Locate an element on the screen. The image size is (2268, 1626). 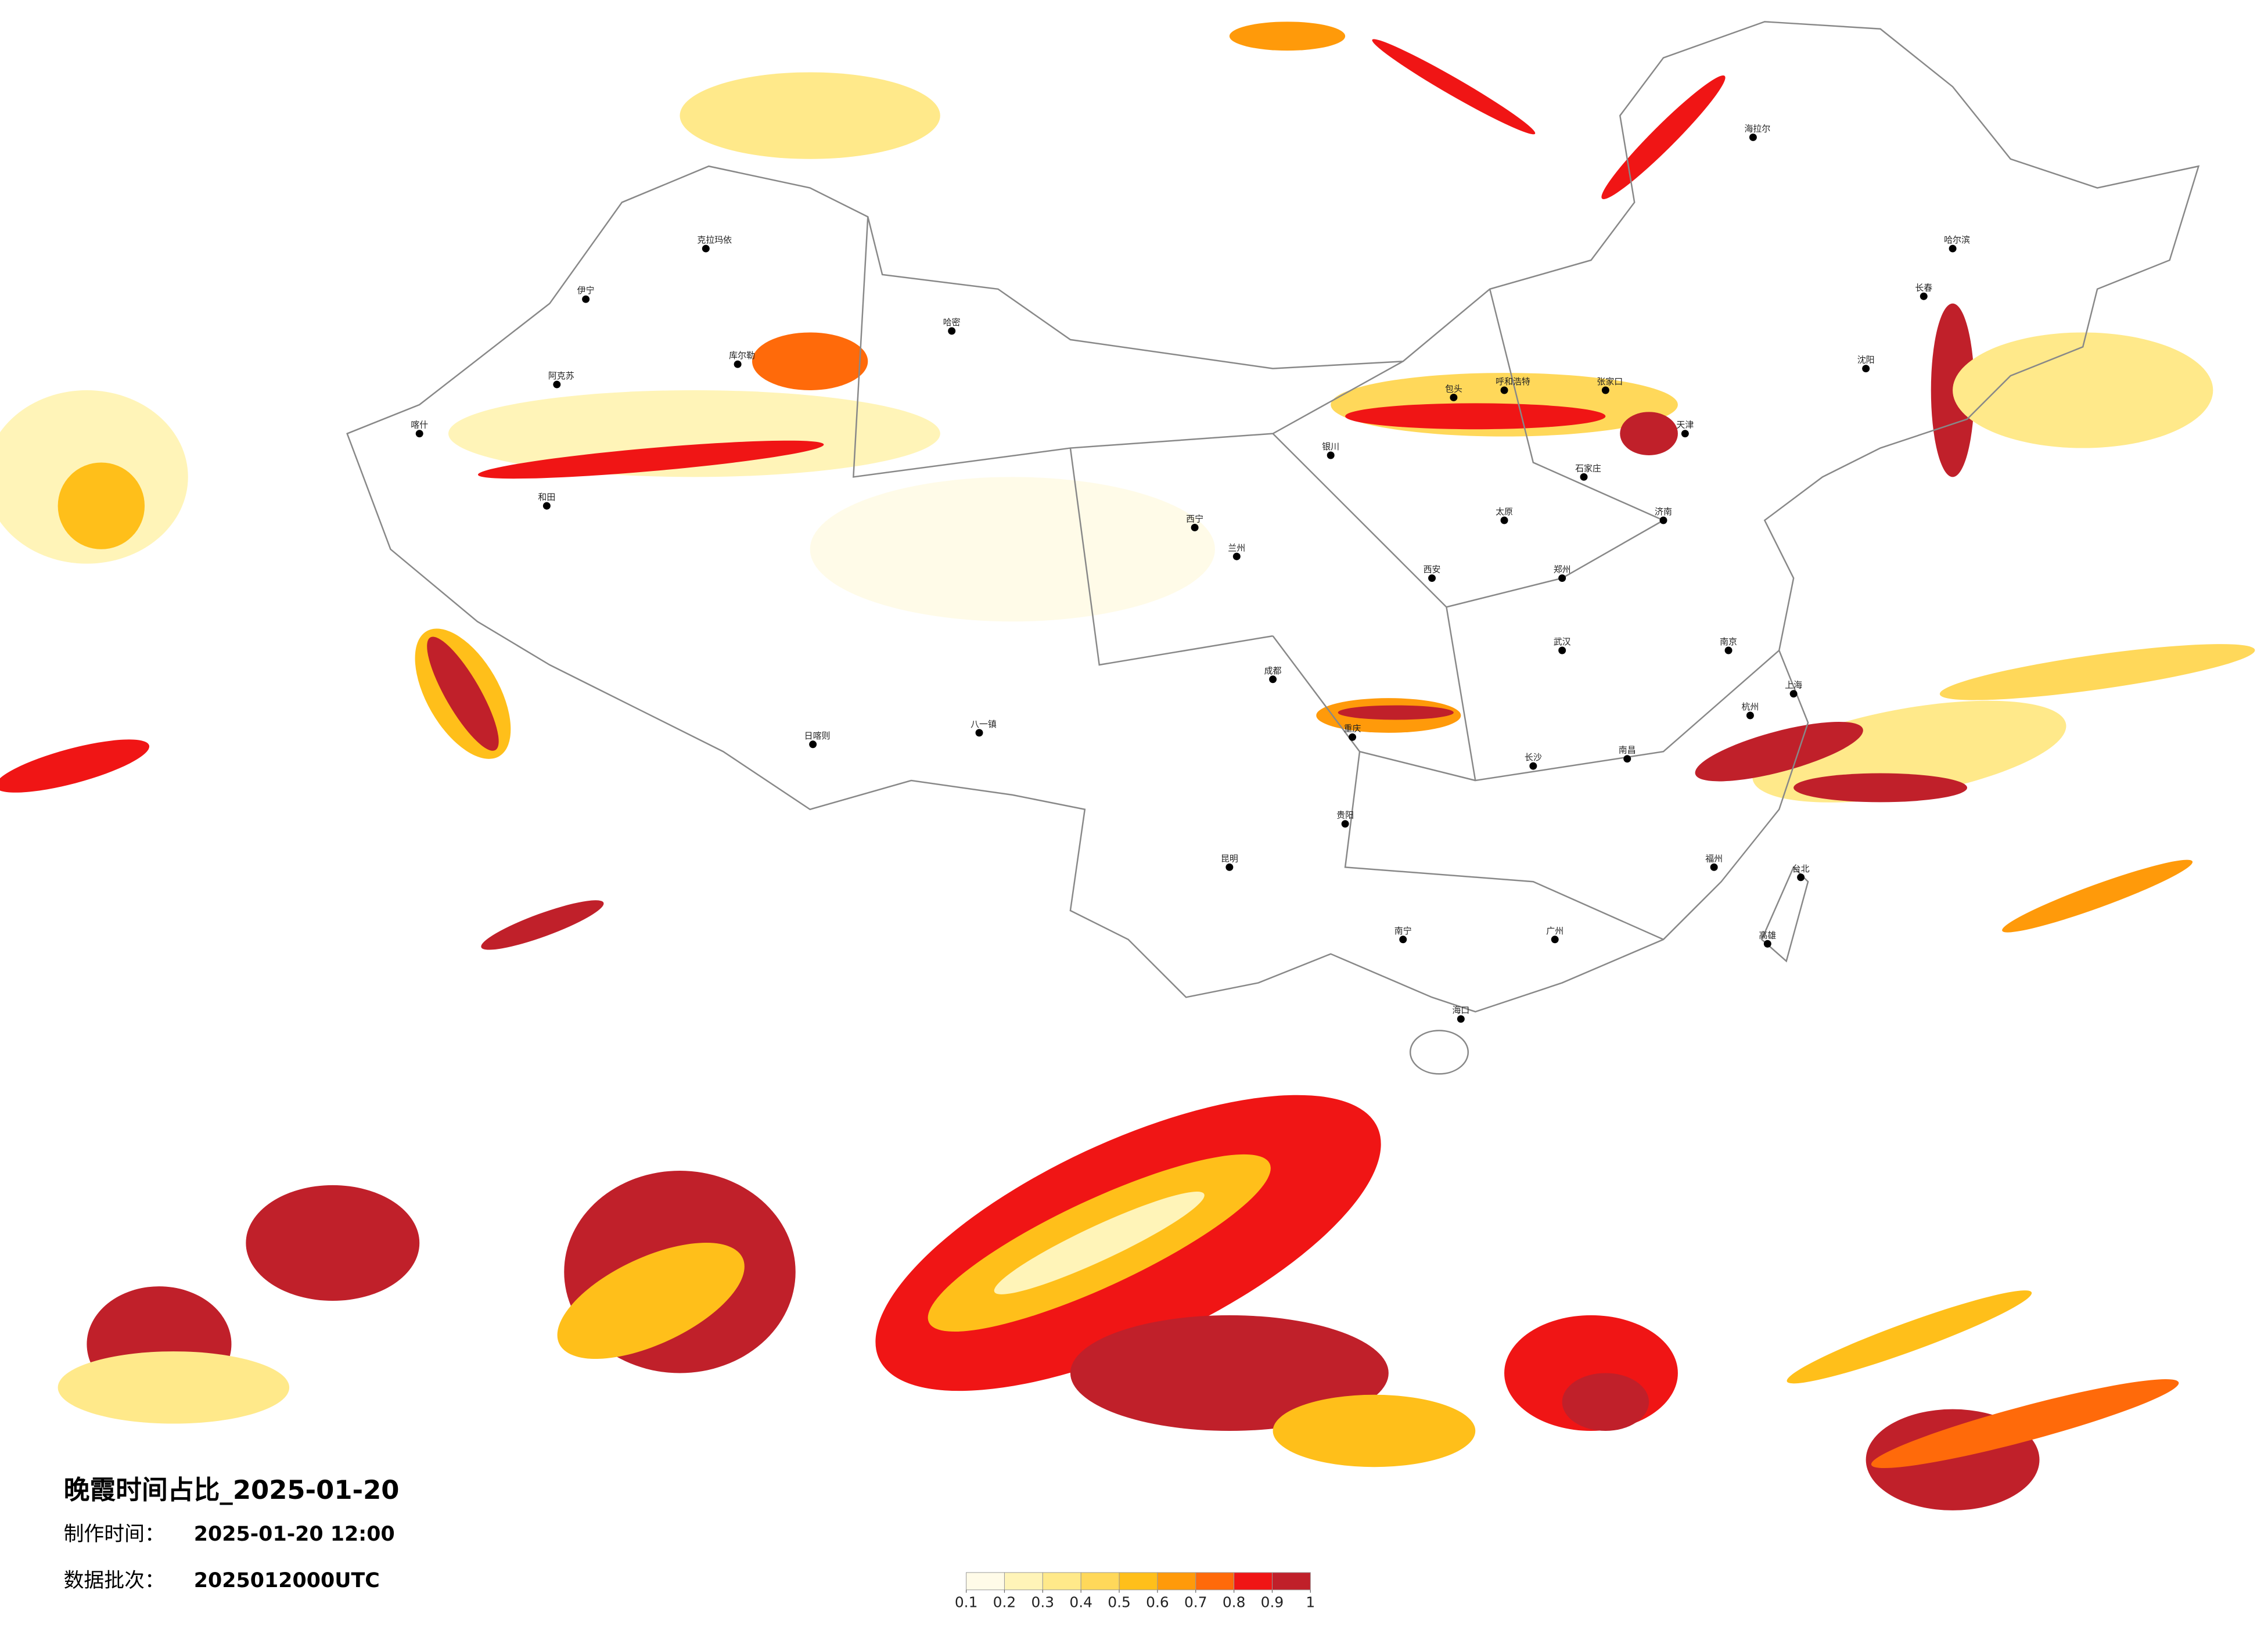
city-label: 南京 is located at coordinates (1728, 642).